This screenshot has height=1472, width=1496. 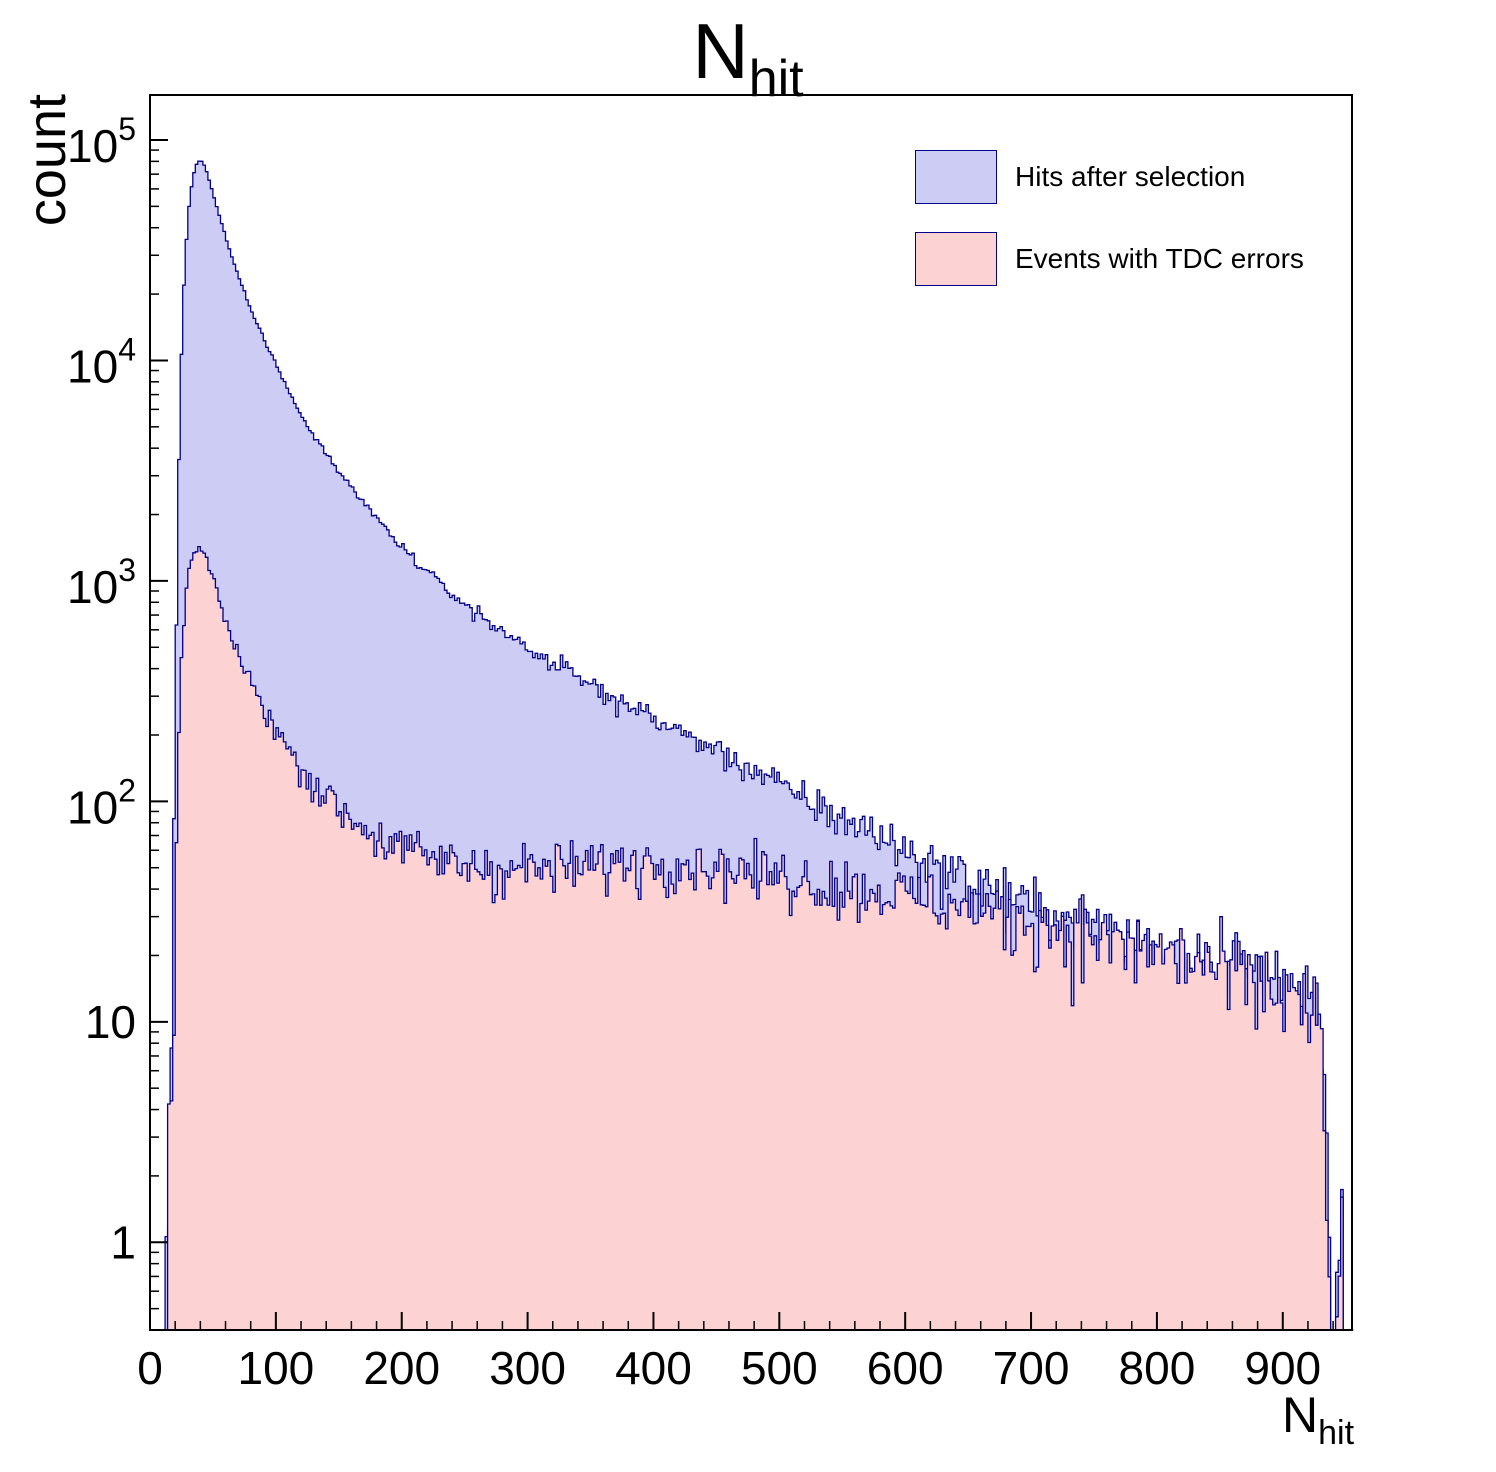 I want to click on x-axis-title: Nhit, so click(x=1318, y=1419).